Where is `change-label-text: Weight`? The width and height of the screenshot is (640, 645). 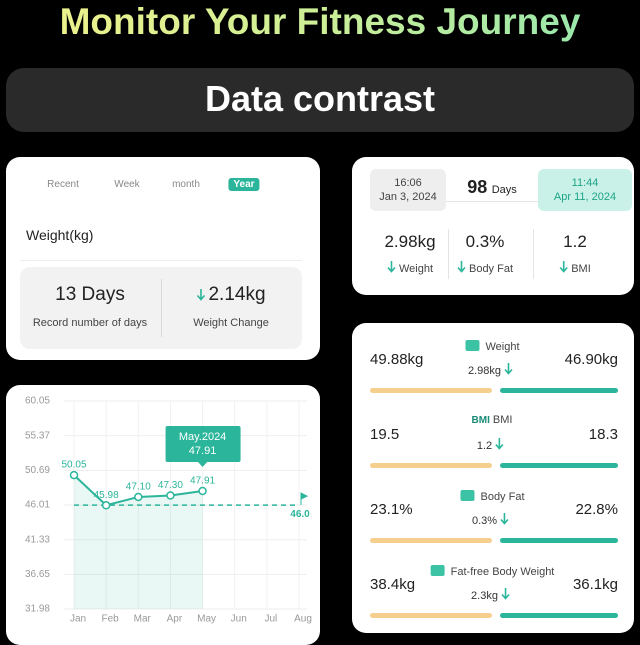 change-label-text: Weight is located at coordinates (416, 269).